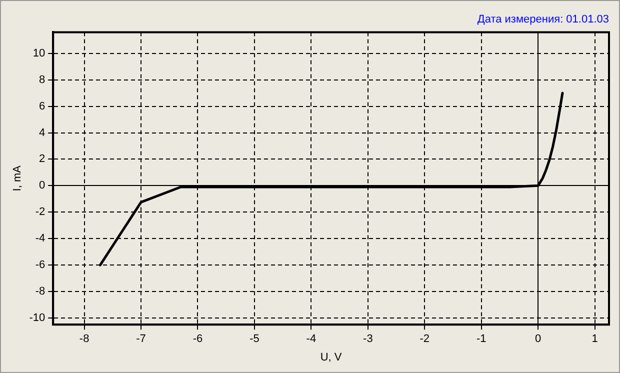  I want to click on y-tick-label: 10, so click(39, 53).